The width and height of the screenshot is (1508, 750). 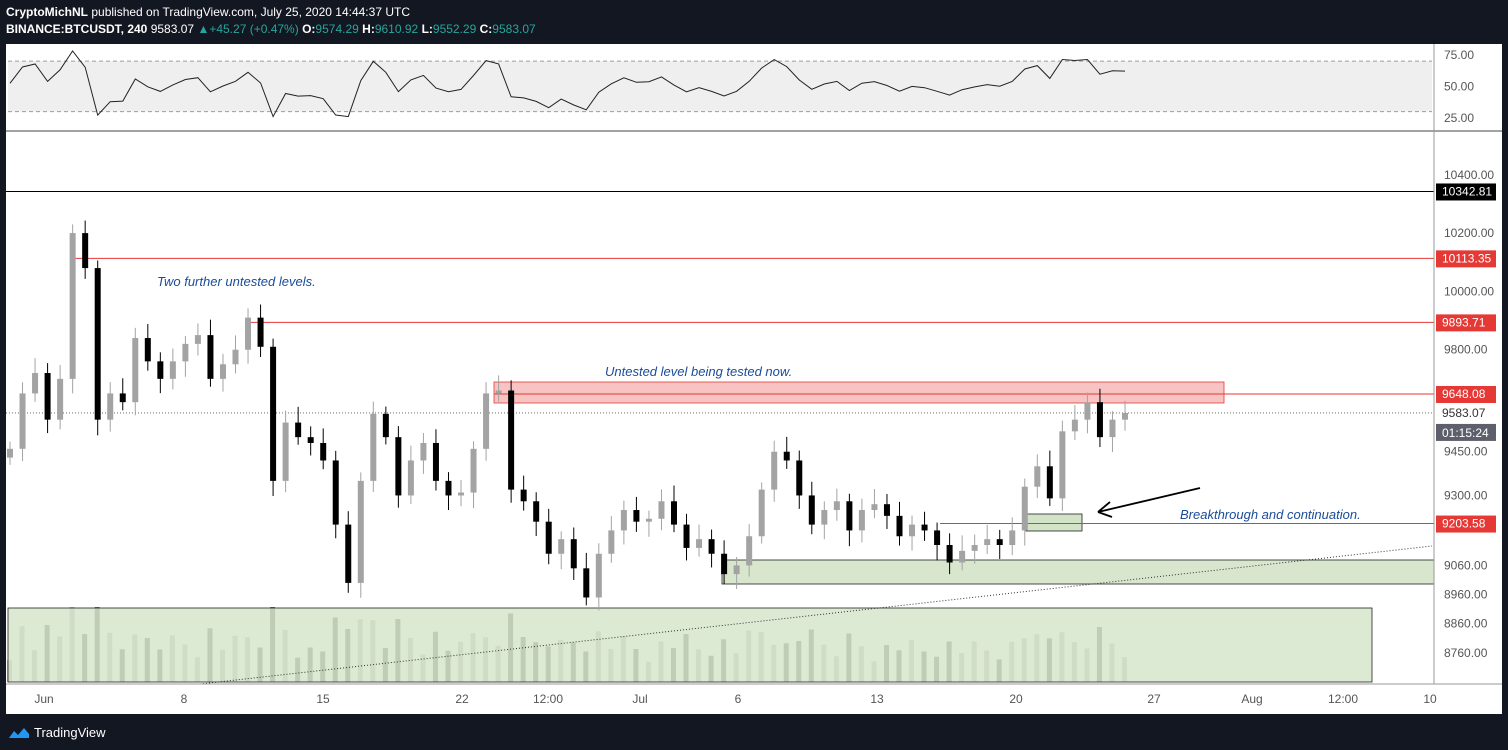 I want to click on symbol-label: BINANCE:BTCUSDT, 240, so click(x=77, y=29).